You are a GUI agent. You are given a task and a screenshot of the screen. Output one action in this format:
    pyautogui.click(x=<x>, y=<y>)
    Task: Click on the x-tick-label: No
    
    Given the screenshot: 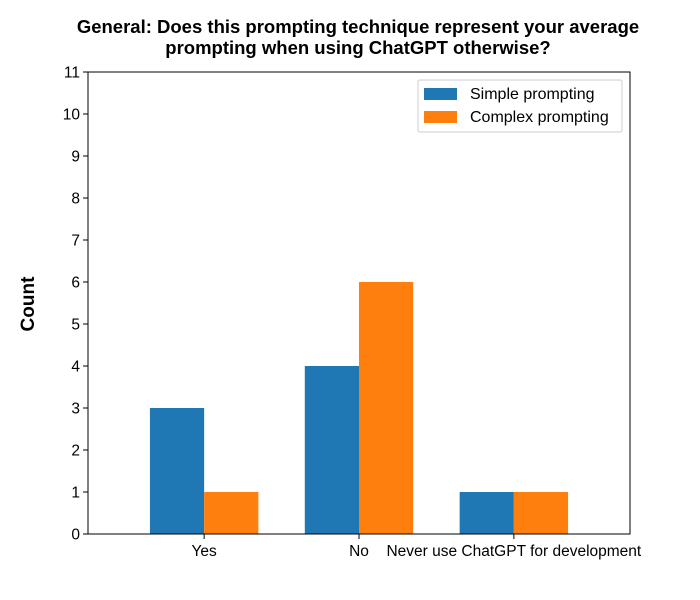 What is the action you would take?
    pyautogui.click(x=359, y=551)
    